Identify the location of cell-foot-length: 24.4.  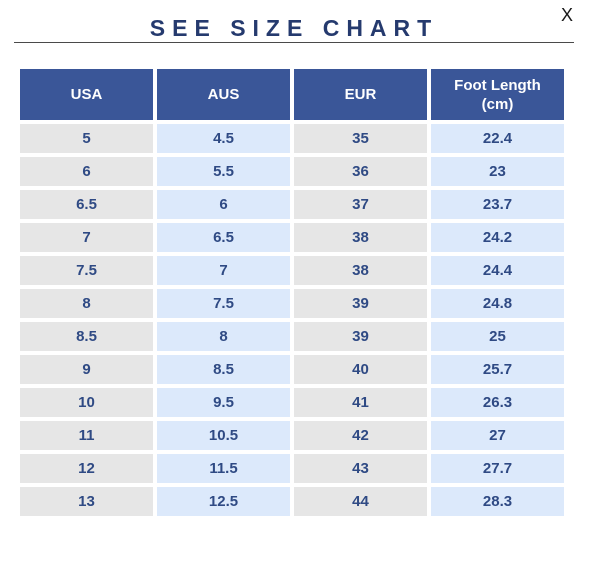
(497, 270).